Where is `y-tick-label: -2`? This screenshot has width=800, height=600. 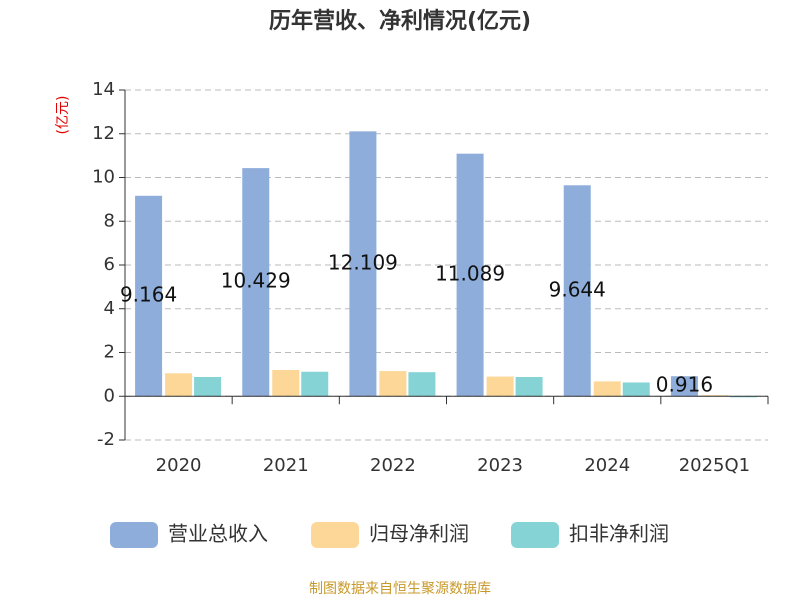 y-tick-label: -2 is located at coordinates (106, 439).